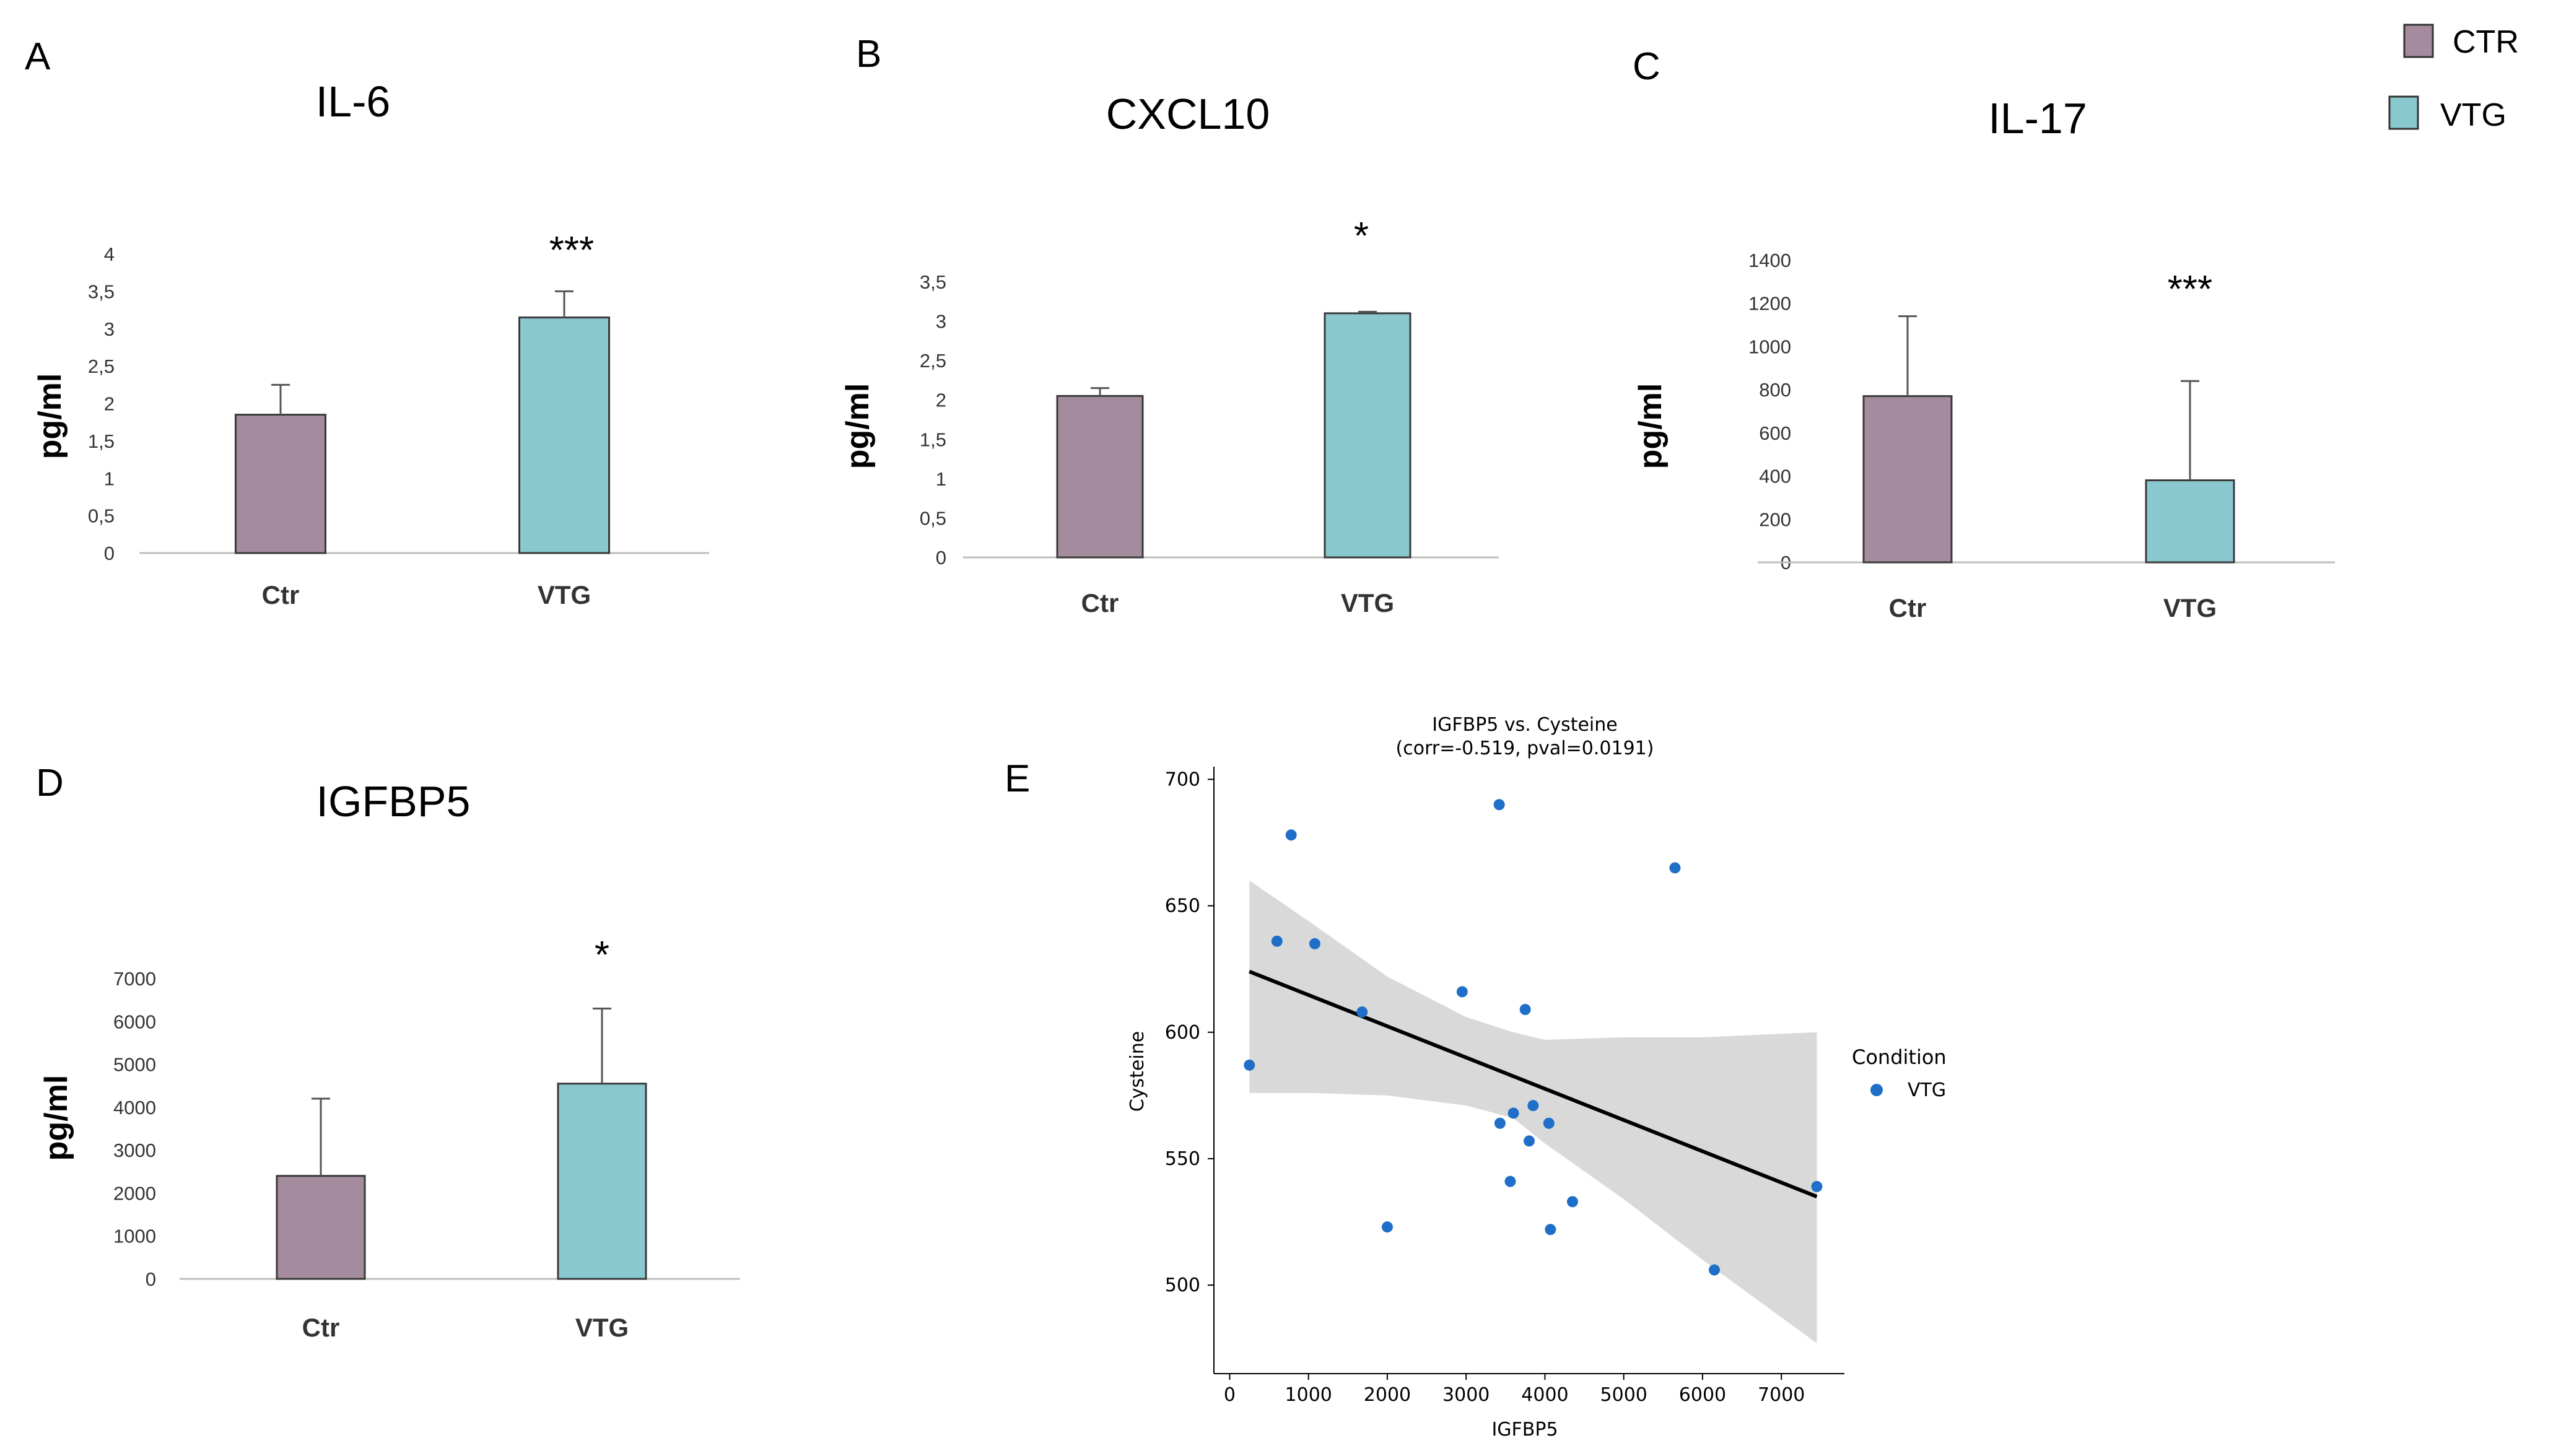  What do you see at coordinates (50, 783) in the screenshot?
I see `panel-letter-d: D` at bounding box center [50, 783].